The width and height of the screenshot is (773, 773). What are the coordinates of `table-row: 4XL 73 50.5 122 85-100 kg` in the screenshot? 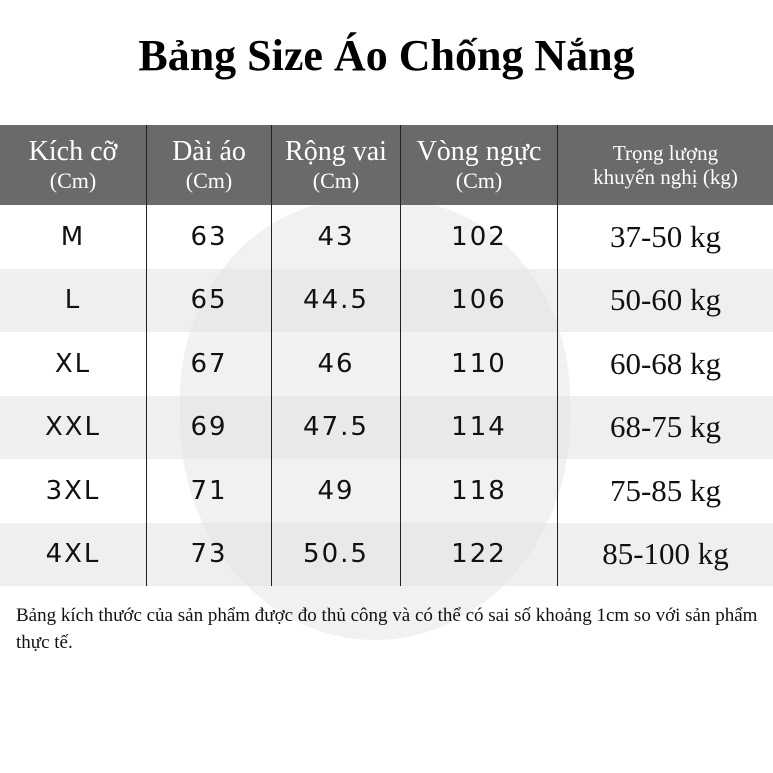 It's located at (386, 554).